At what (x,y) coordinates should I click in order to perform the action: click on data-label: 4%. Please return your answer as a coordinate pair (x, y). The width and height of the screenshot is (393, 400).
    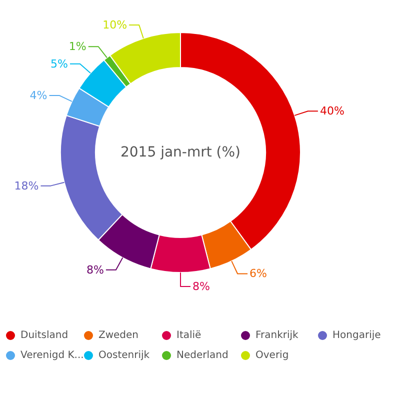
    Looking at the image, I should click on (39, 95).